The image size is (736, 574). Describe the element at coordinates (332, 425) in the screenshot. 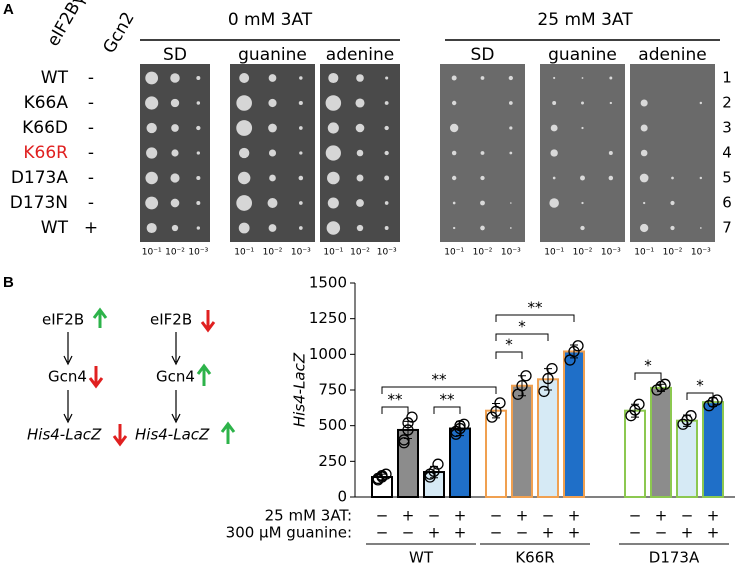

I see `y-tick-label: 500` at that location.